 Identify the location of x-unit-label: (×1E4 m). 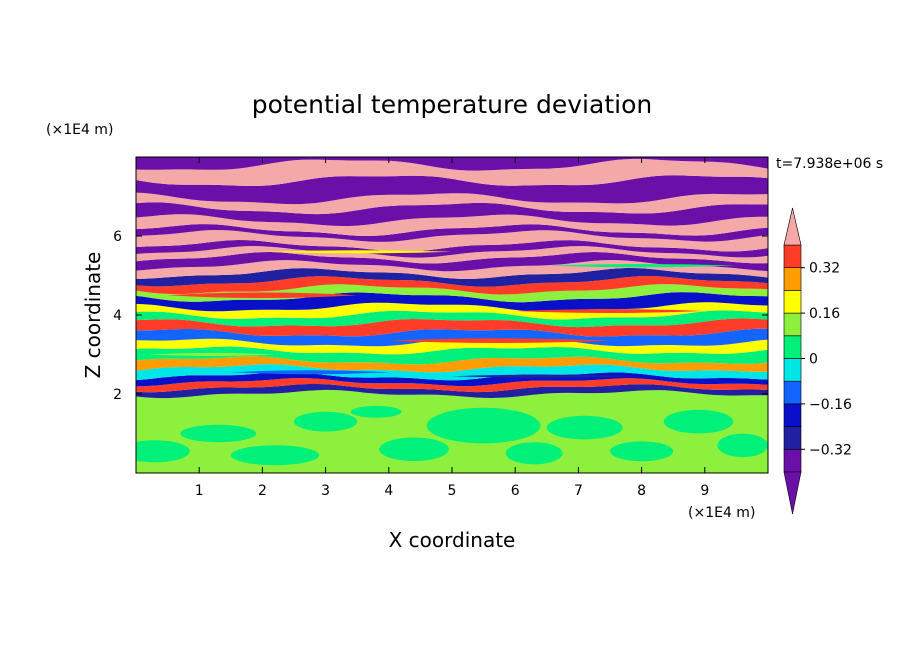
(721, 513).